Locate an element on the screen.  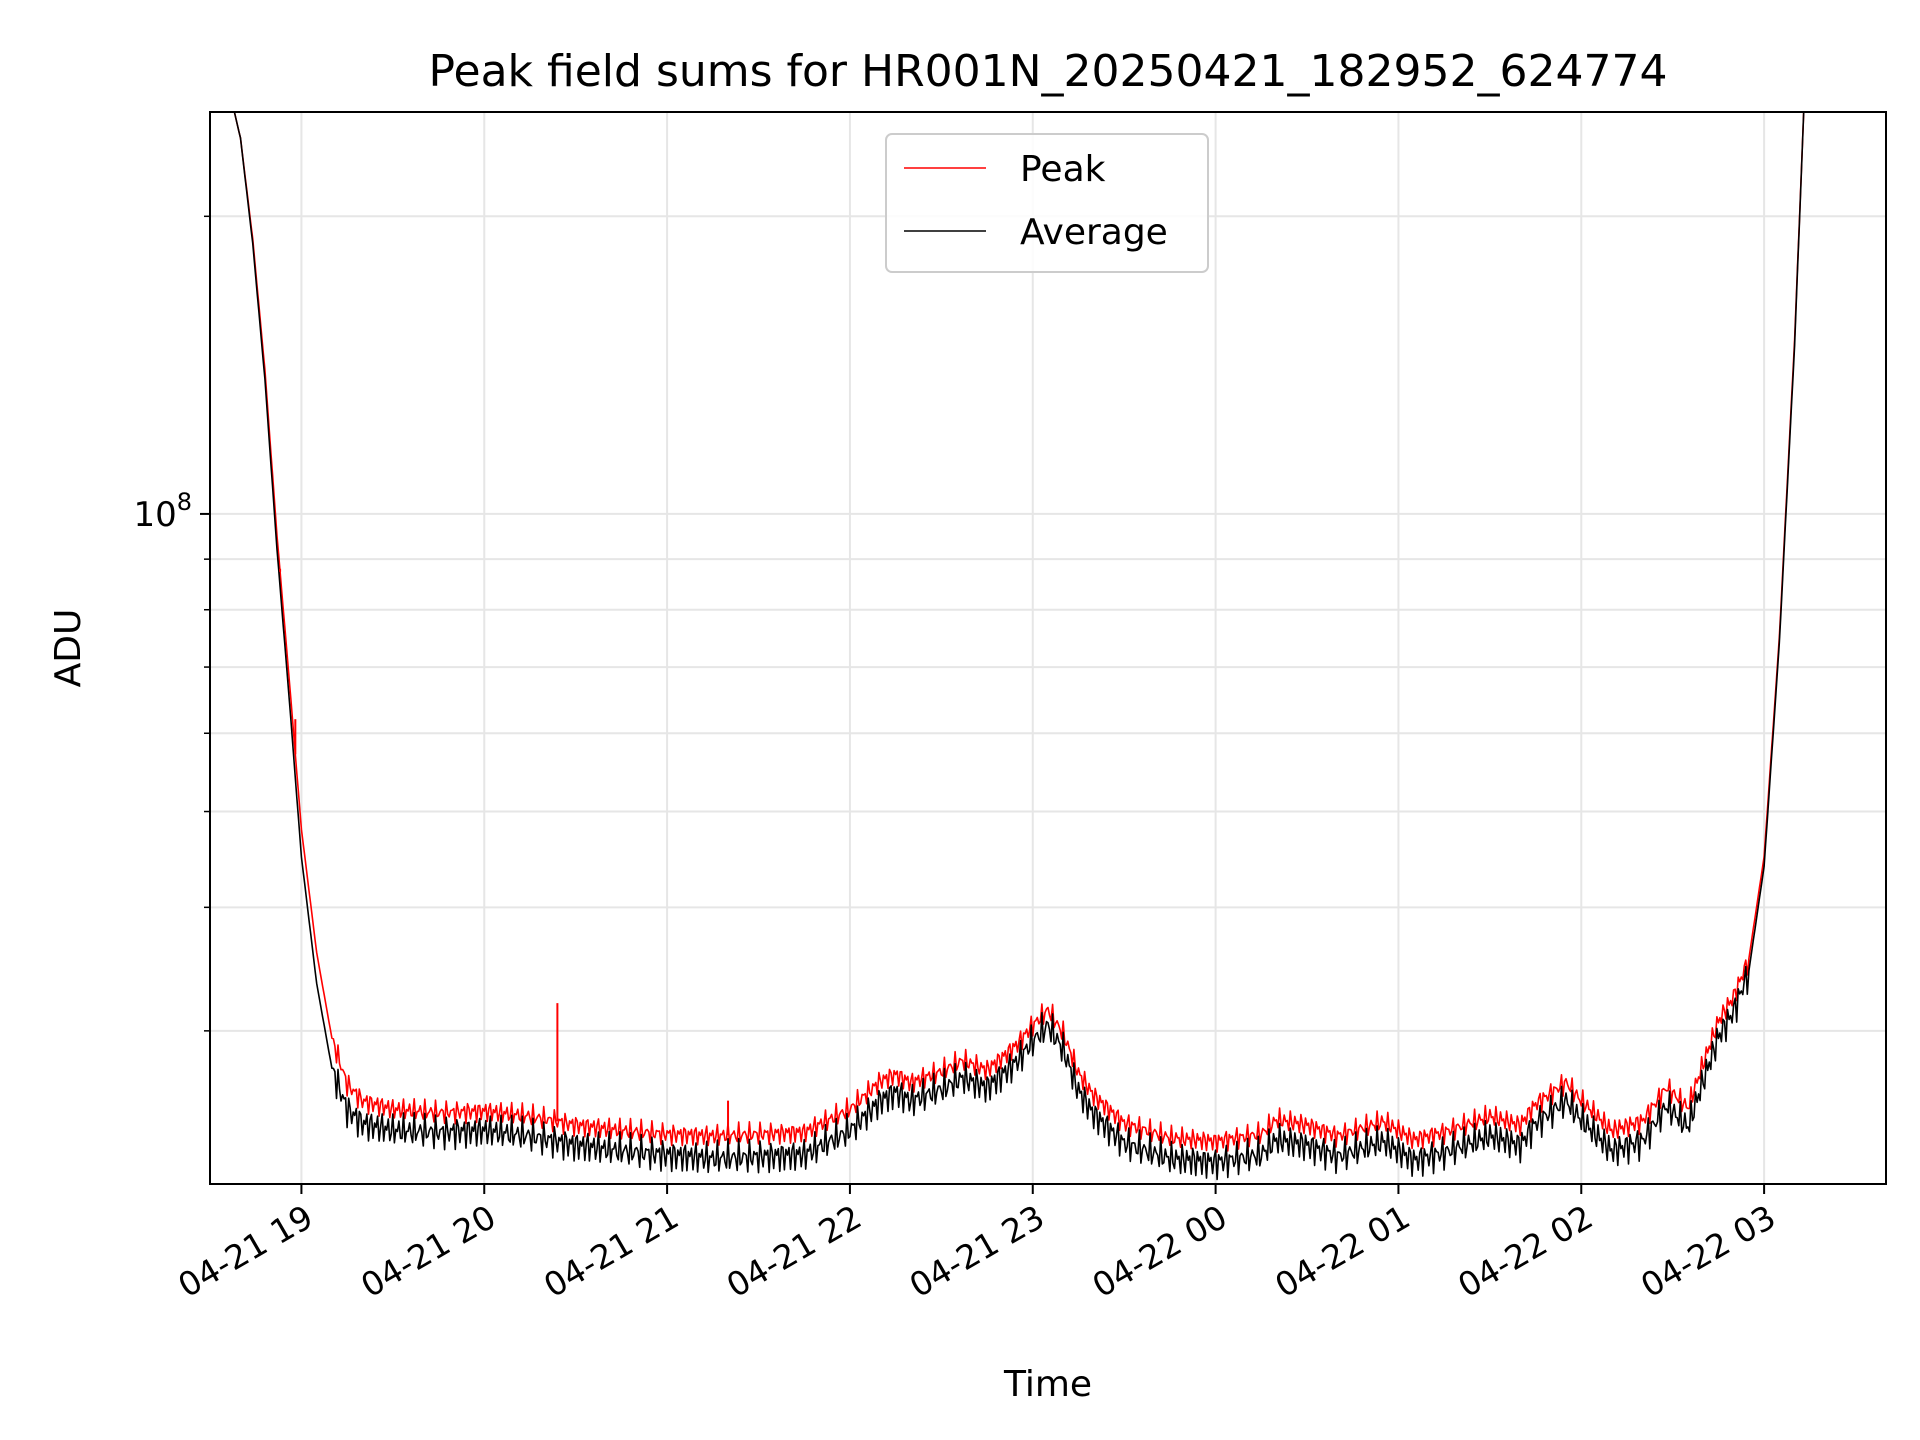
x-tick-label: 04-22 03 is located at coordinates (1708, 1251).